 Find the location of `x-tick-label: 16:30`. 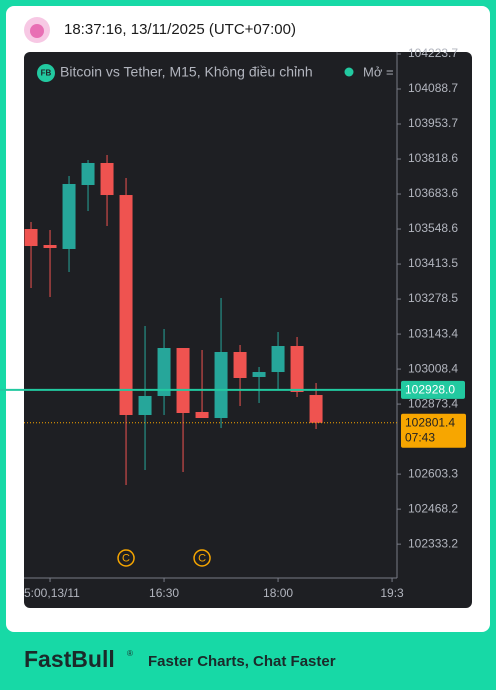

x-tick-label: 16:30 is located at coordinates (164, 593).